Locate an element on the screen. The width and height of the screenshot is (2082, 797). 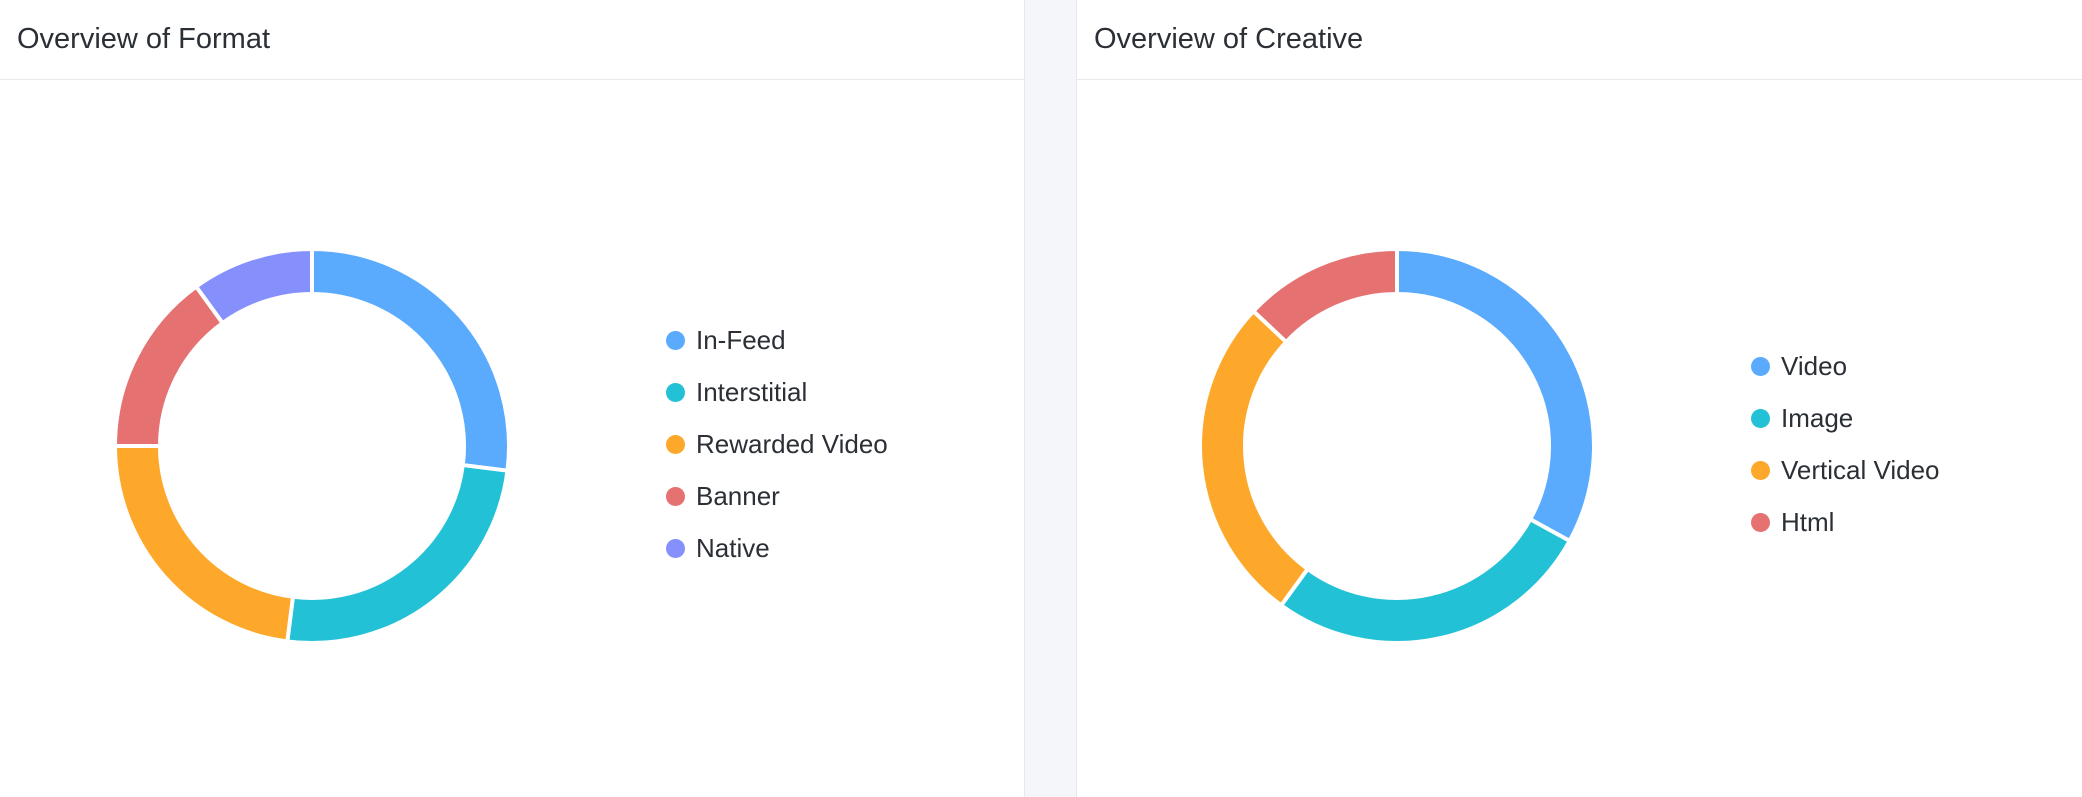
creative-panel-header: Overview of Creative is located at coordinates (1579, 40).